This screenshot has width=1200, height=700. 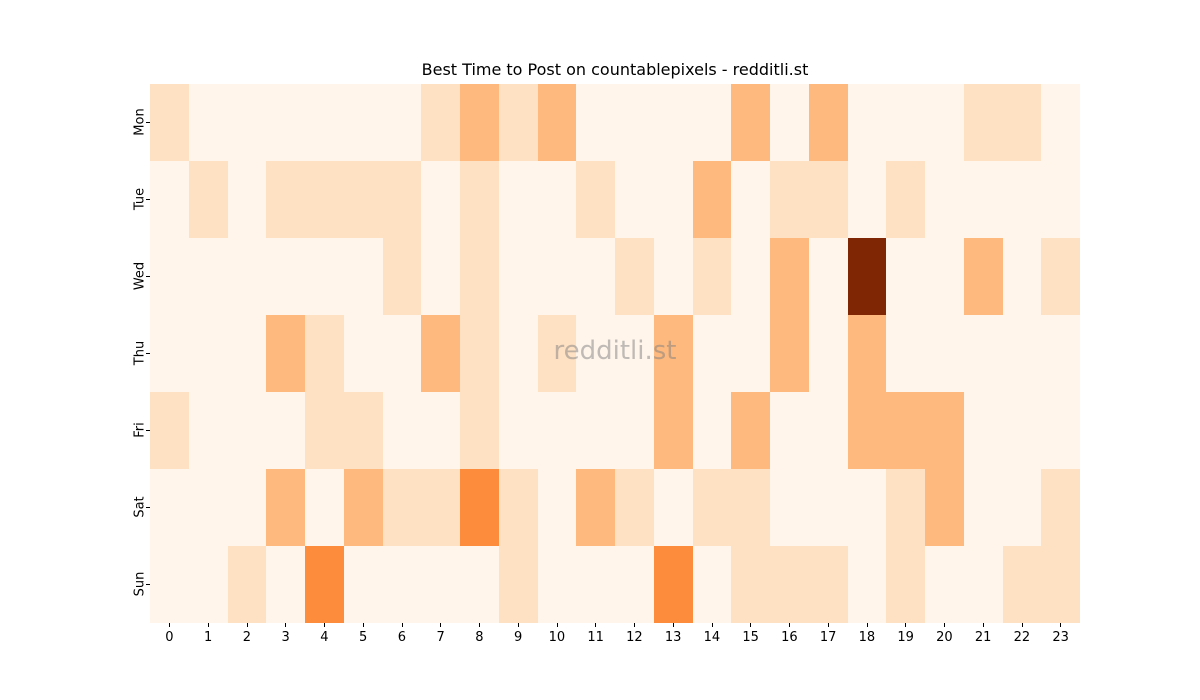 What do you see at coordinates (75, 199) in the screenshot?
I see `y-tick: Tue` at bounding box center [75, 199].